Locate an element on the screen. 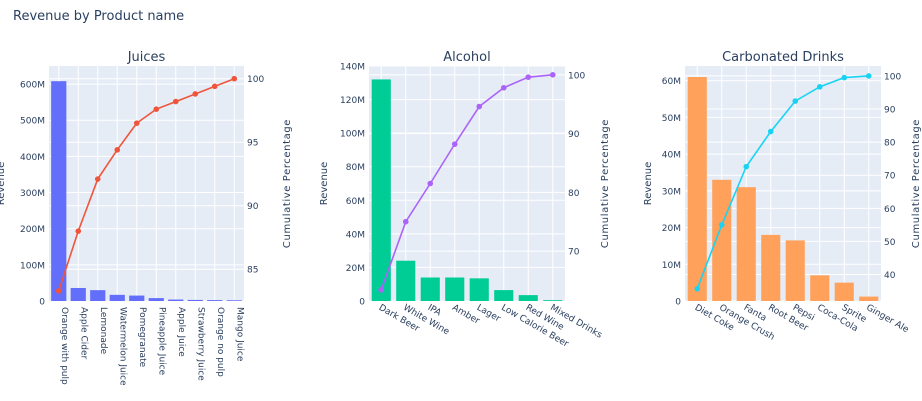 The height and width of the screenshot is (401, 922). chart-title: Alcohol is located at coordinates (466, 57).